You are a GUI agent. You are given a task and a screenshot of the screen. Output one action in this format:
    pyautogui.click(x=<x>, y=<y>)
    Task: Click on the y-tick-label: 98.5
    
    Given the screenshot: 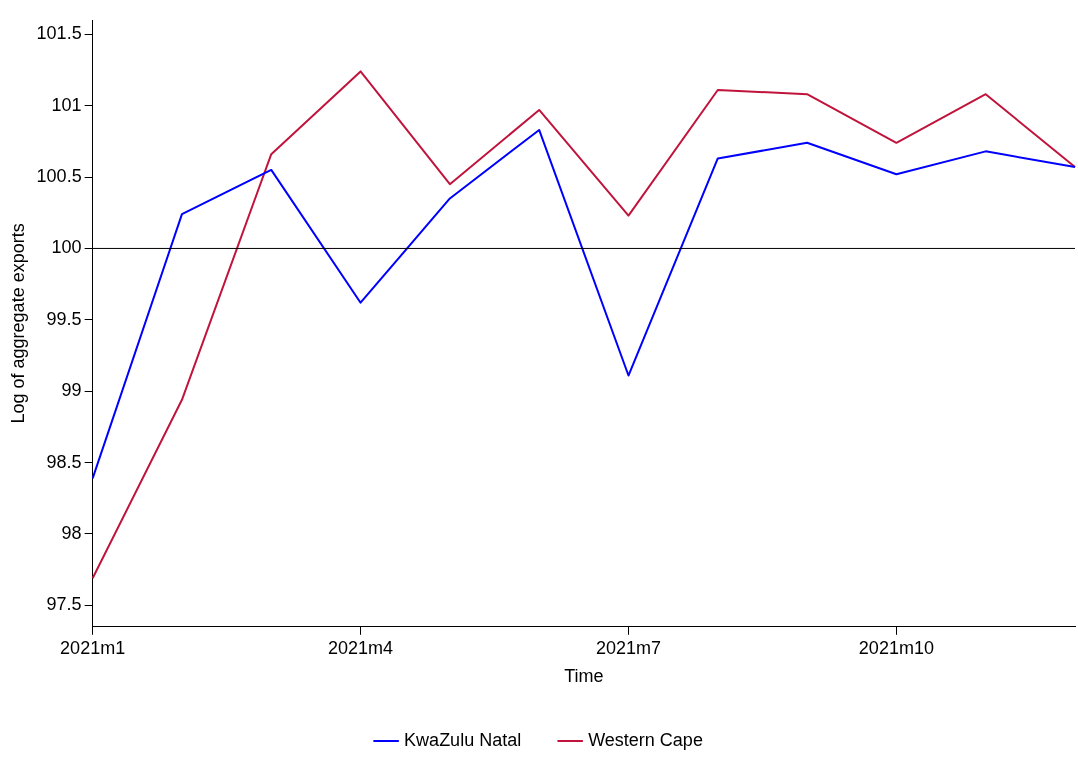 What is the action you would take?
    pyautogui.click(x=64, y=461)
    